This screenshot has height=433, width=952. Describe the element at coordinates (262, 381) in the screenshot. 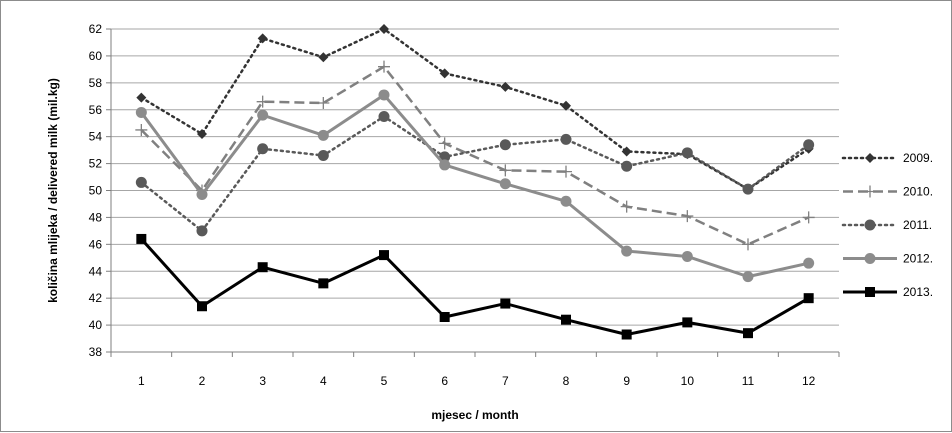

I see `x-tick-label: 3` at that location.